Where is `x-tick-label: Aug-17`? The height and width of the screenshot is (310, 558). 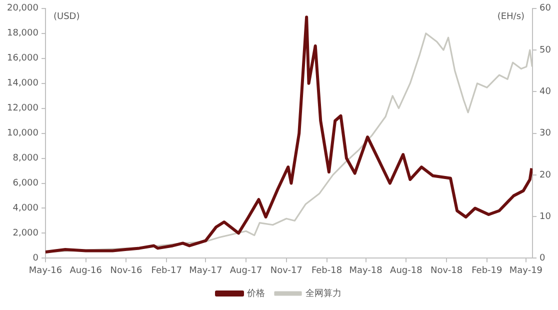
x-tick-label: Aug-17 is located at coordinates (246, 271).